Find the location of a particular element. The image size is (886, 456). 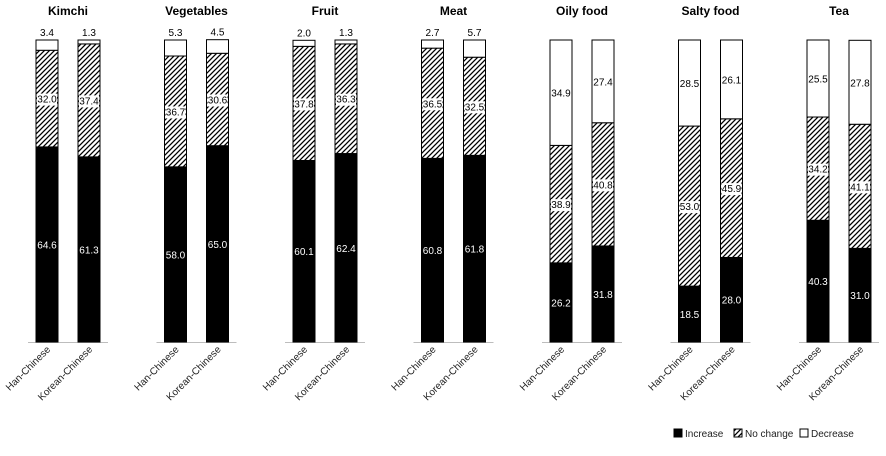

data-label: 53.0 is located at coordinates (690, 207).